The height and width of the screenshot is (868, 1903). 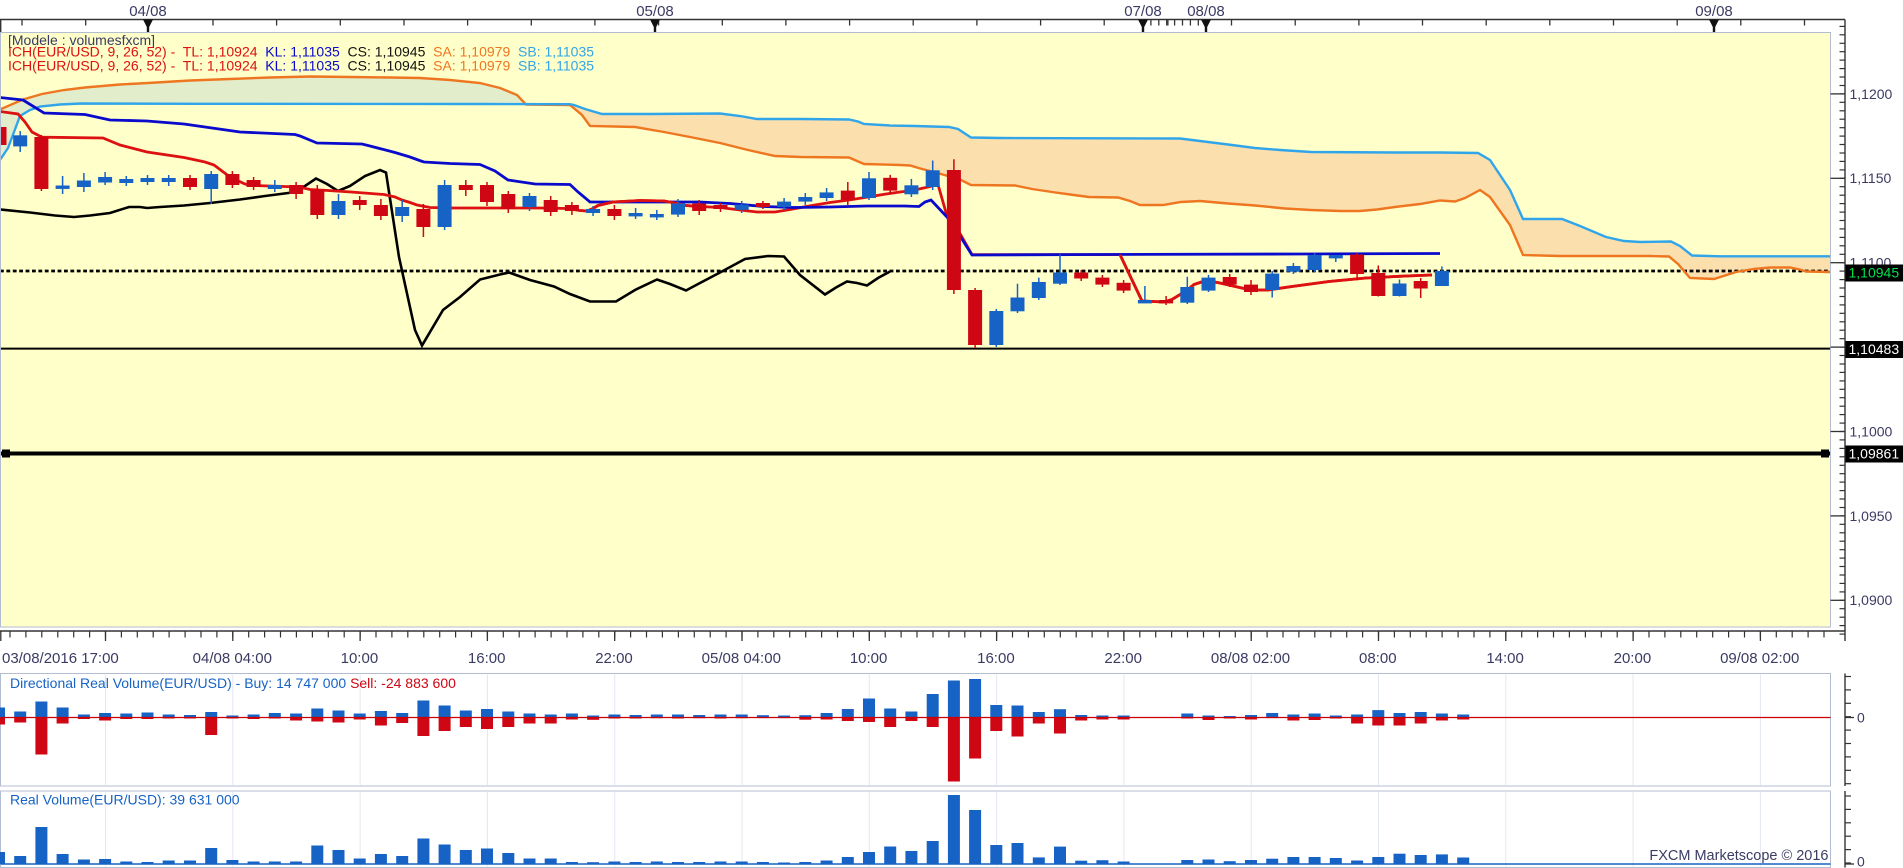 What do you see at coordinates (1714, 11) in the screenshot?
I see `svg-text: 09/08` at bounding box center [1714, 11].